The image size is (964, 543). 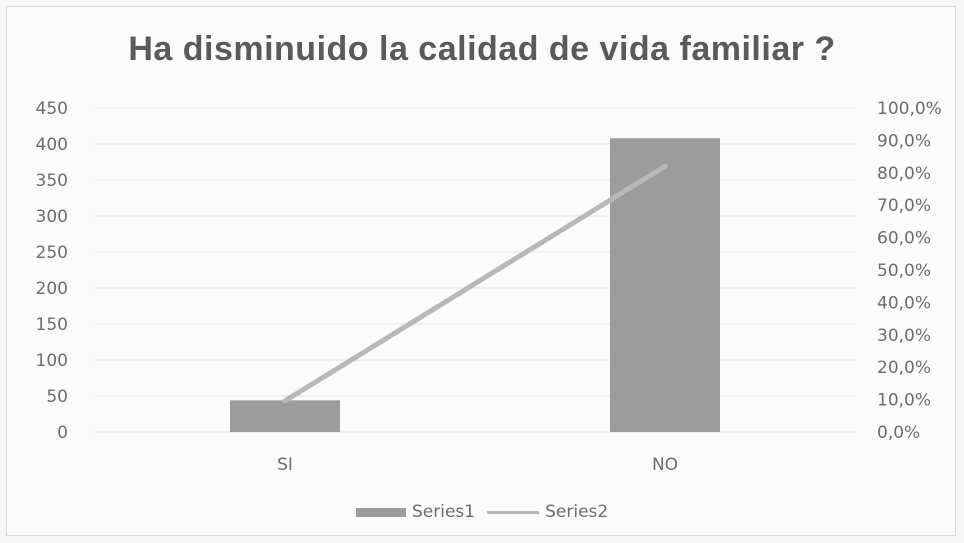 What do you see at coordinates (904, 206) in the screenshot?
I see `right-tick-label: 70,0%` at bounding box center [904, 206].